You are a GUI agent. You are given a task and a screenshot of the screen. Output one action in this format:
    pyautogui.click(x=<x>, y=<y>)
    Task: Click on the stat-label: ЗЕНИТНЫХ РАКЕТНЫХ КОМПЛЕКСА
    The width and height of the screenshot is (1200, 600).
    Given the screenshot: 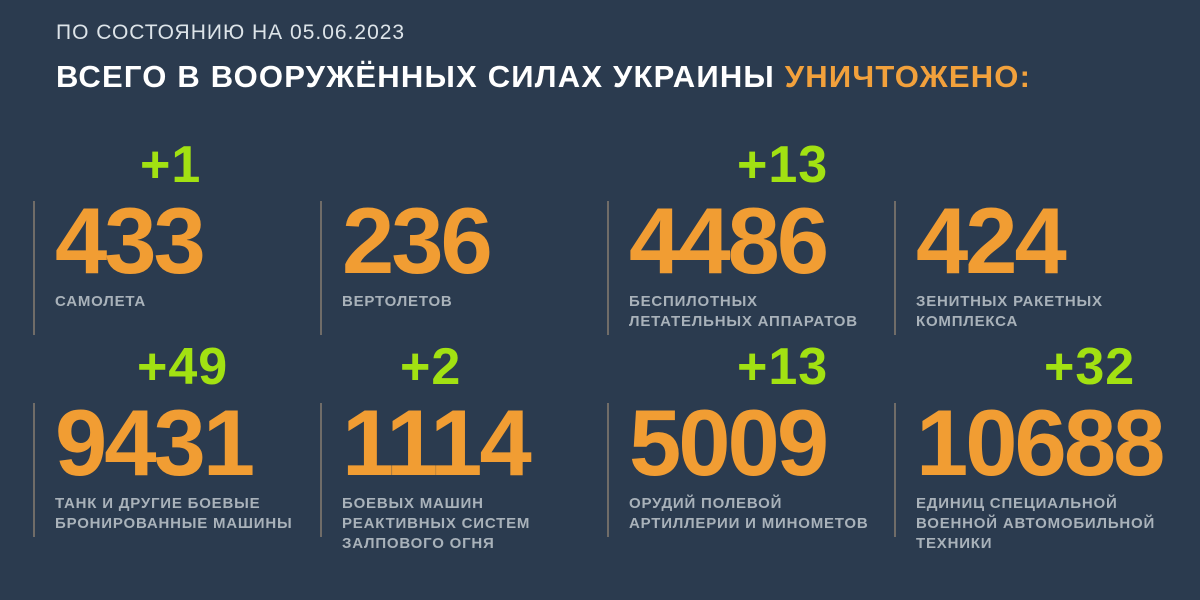 What is the action you would take?
    pyautogui.click(x=1009, y=311)
    